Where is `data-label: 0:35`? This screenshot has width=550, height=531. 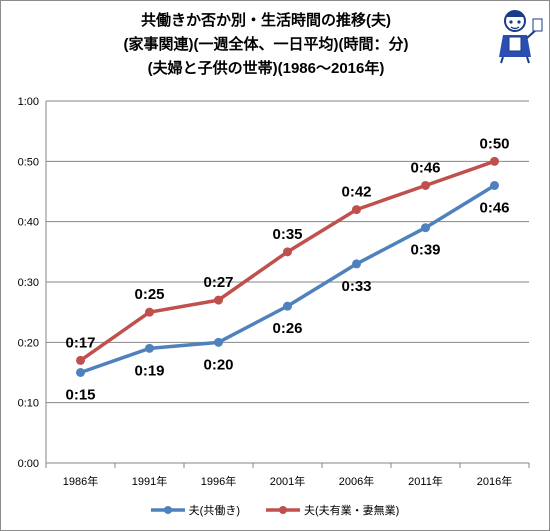
data-label: 0:35 is located at coordinates (287, 234).